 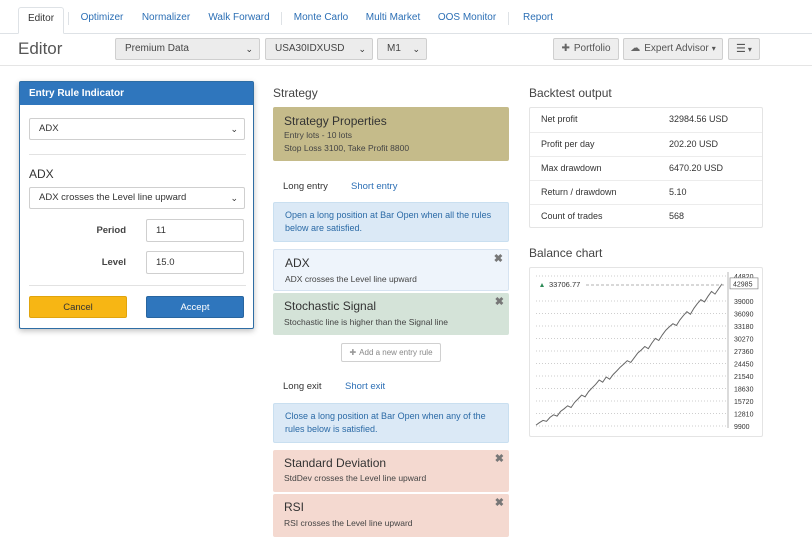 What do you see at coordinates (646, 144) in the screenshot?
I see `table-row: Profit per day 202.20 USD` at bounding box center [646, 144].